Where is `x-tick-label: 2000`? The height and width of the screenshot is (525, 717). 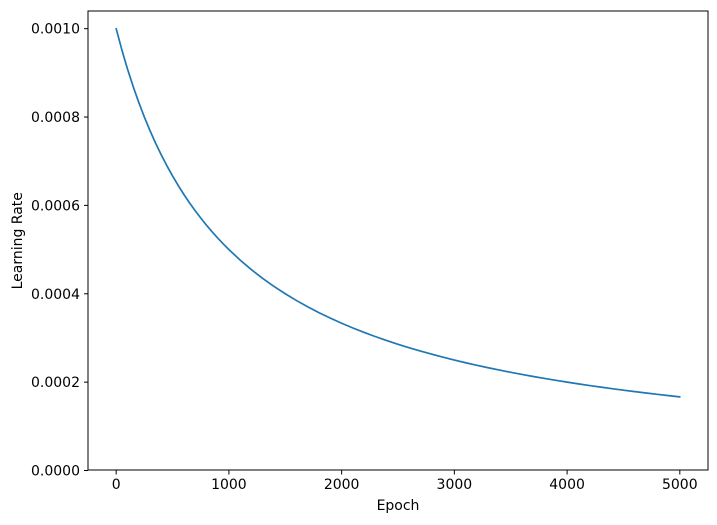 x-tick-label: 2000 is located at coordinates (342, 485).